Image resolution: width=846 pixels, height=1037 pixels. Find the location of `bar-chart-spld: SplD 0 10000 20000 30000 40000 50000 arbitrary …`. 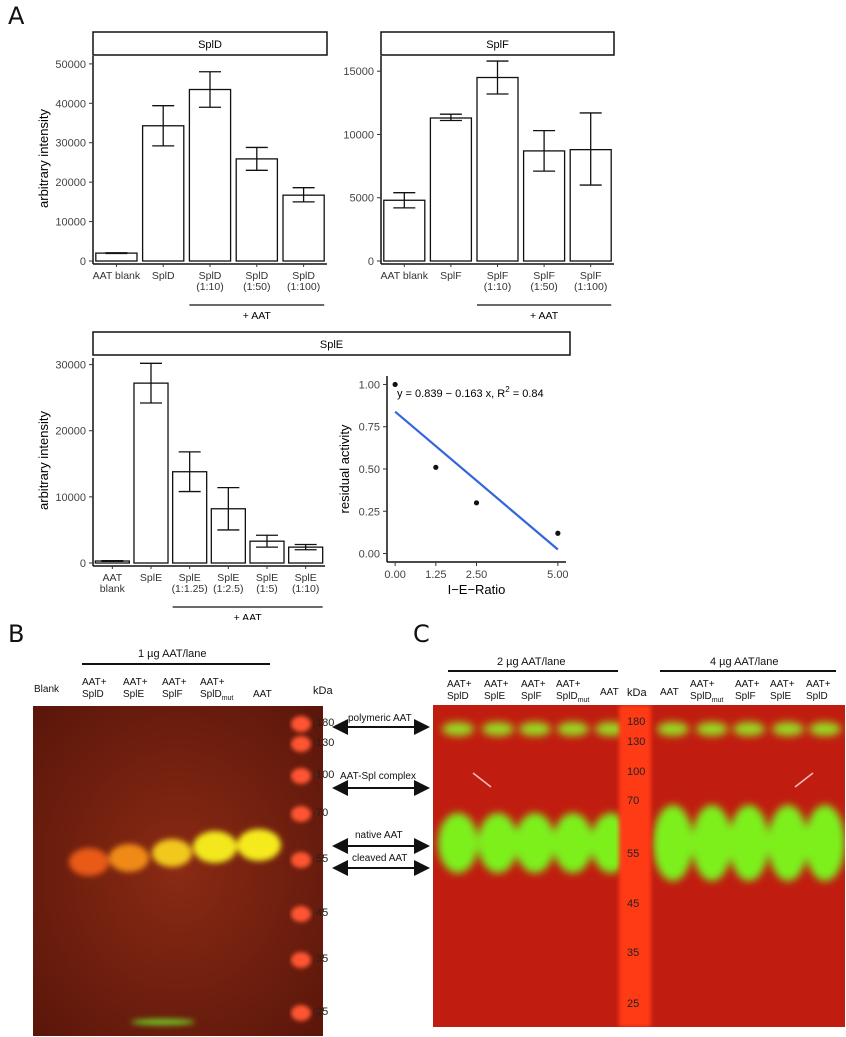

bar-chart-spld: SplD 0 10000 20000 30000 40000 50000 arbitrary … is located at coordinates (182, 176).